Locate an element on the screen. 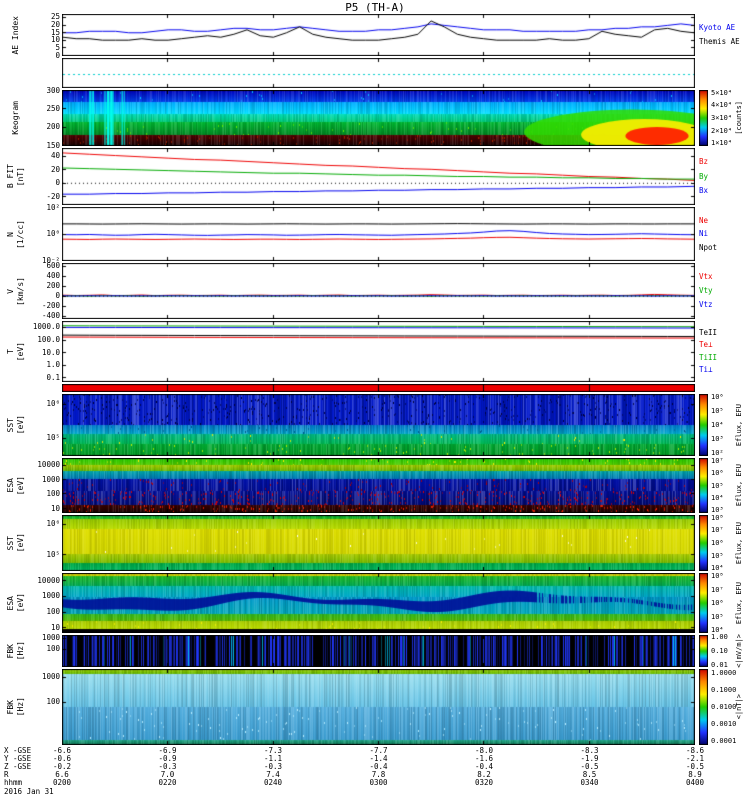 This screenshot has width=750, height=800. ae-ytick: 10 is located at coordinates (55, 40).